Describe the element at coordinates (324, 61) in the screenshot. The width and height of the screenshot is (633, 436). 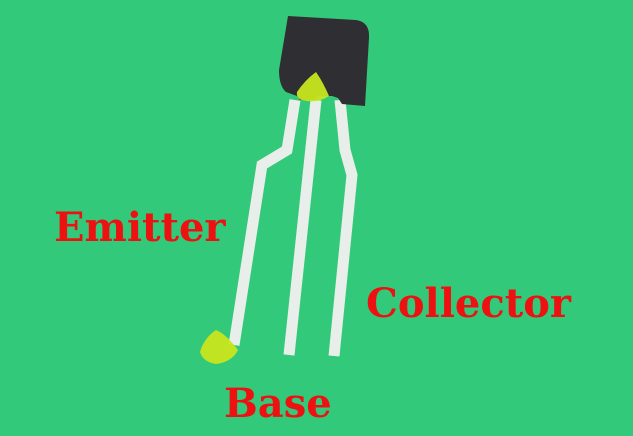
I see `transistor-body` at that location.